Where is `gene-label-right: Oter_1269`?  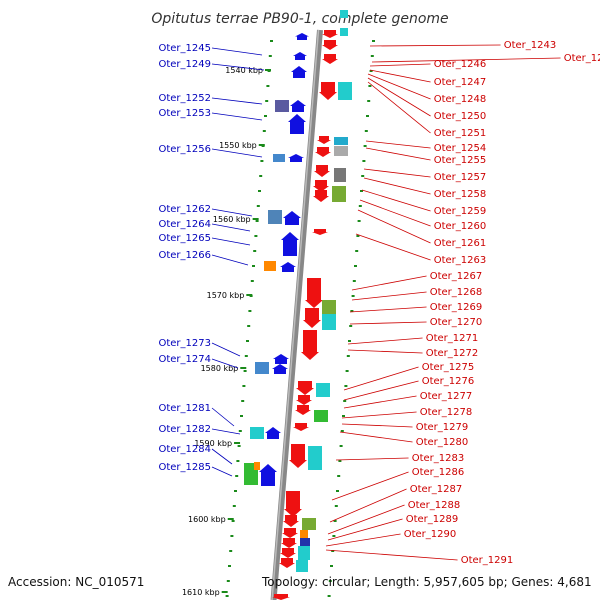
gene-label-right: Oter_1269 is located at coordinates (456, 307).